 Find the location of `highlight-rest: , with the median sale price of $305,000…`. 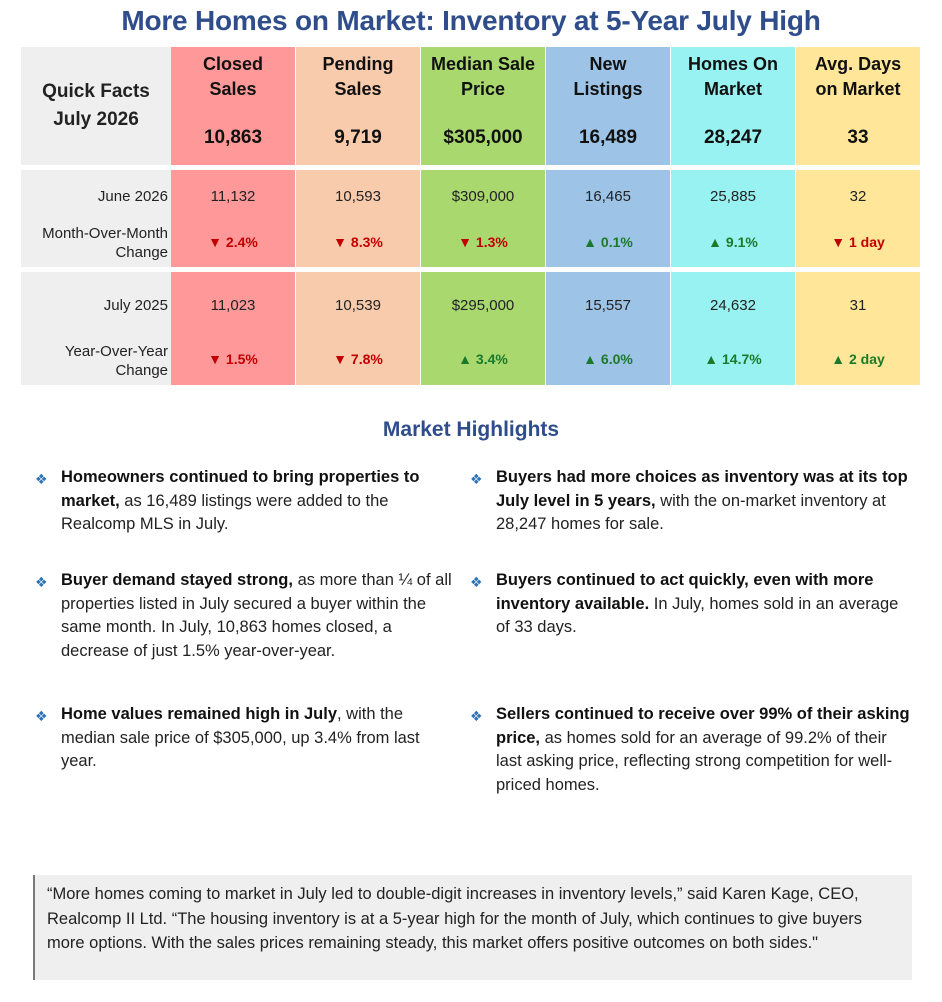

highlight-rest: , with the median sale price of $305,000… is located at coordinates (240, 737).